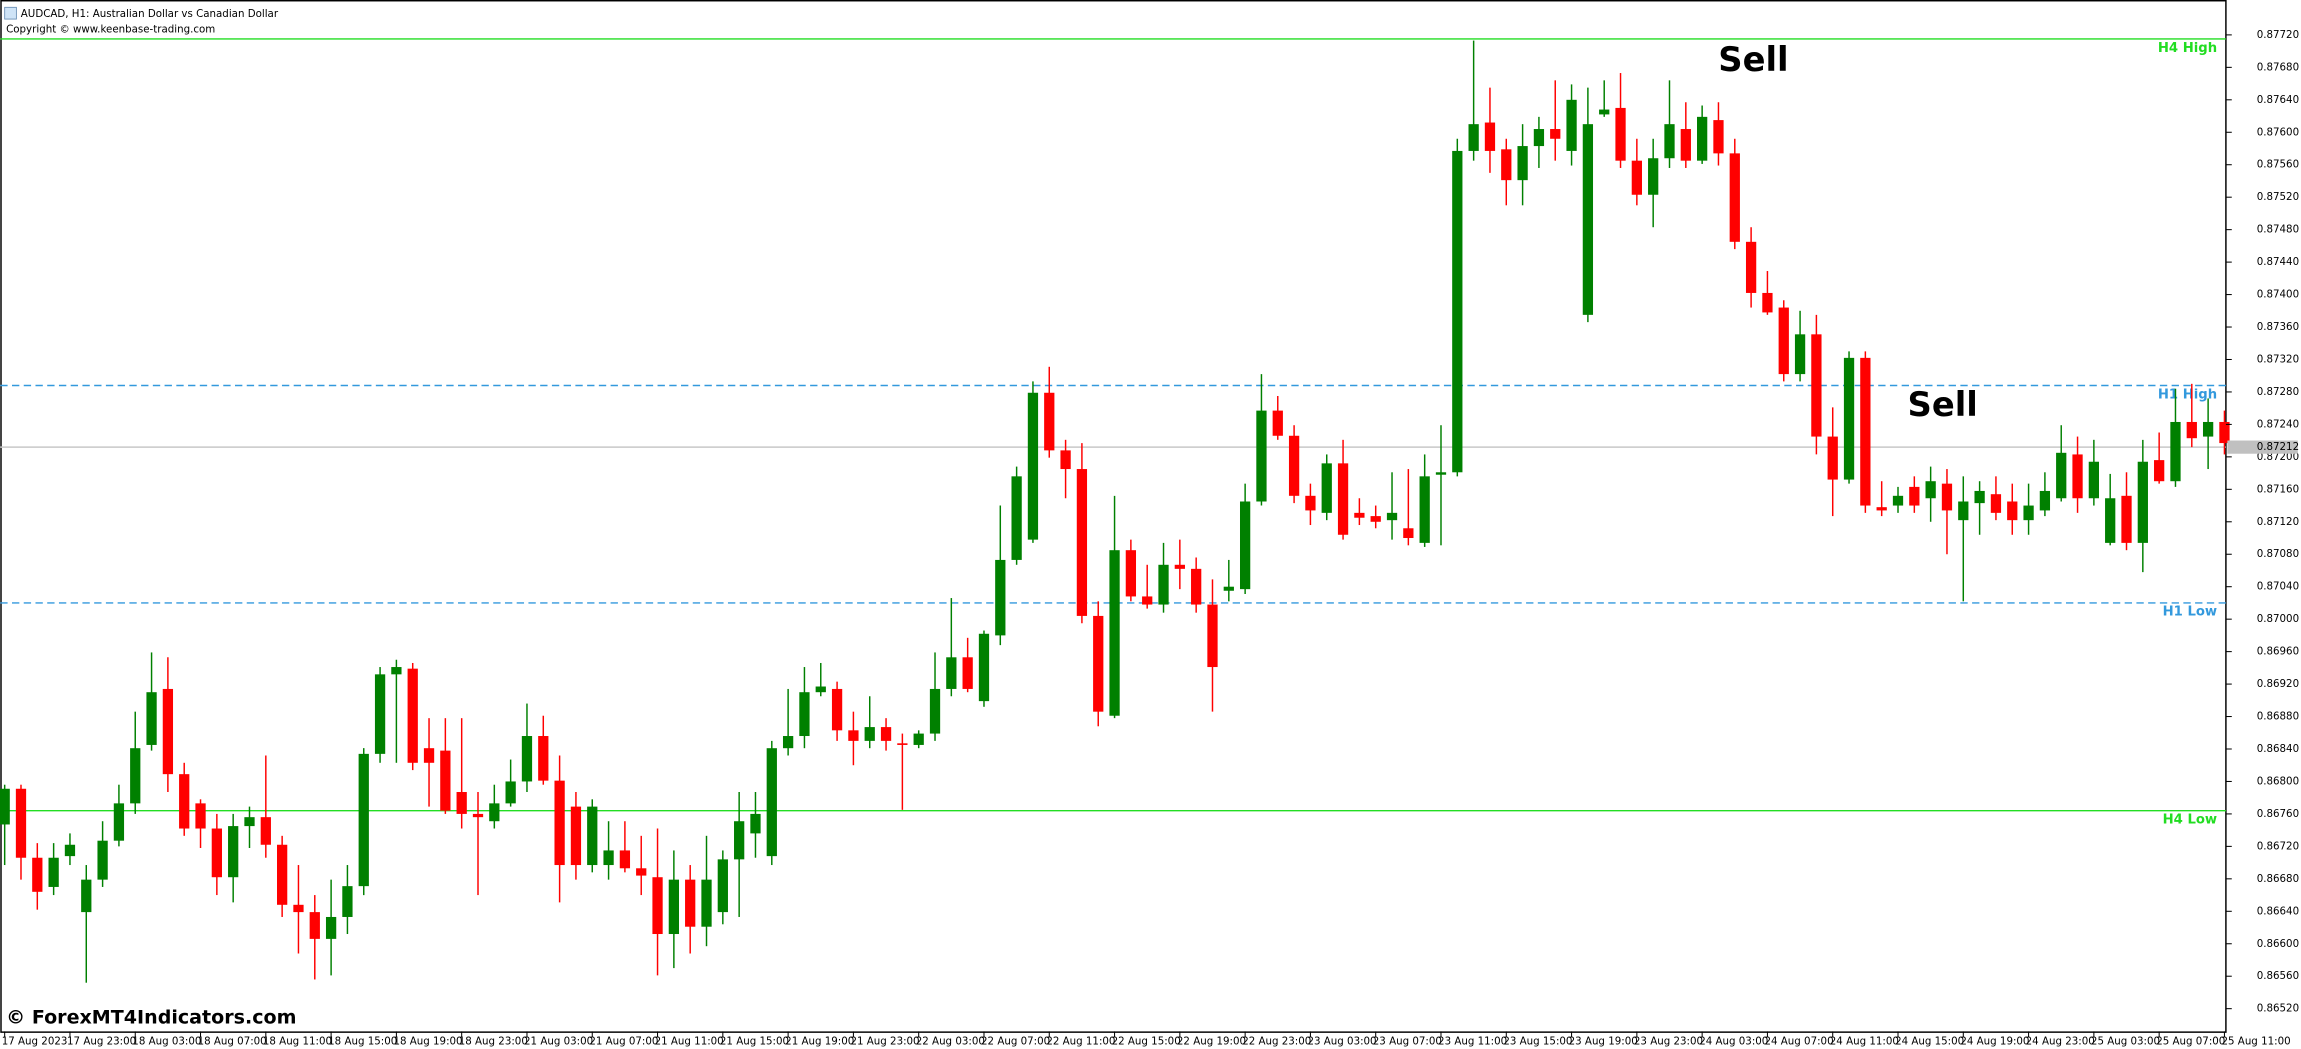 The height and width of the screenshot is (1049, 2301). I want to click on y-tick-label: 0.87280, so click(2278, 392).